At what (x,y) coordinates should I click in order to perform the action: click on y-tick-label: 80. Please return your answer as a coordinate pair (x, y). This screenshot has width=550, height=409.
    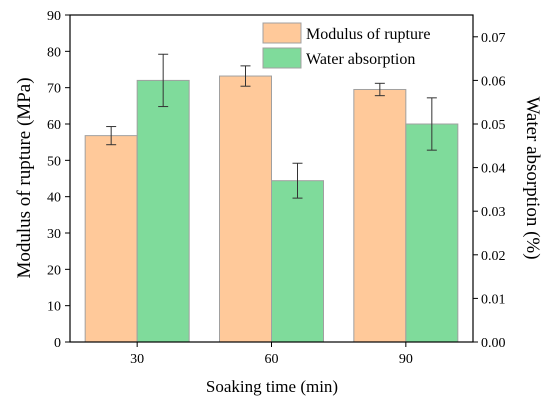
    Looking at the image, I should click on (54, 52).